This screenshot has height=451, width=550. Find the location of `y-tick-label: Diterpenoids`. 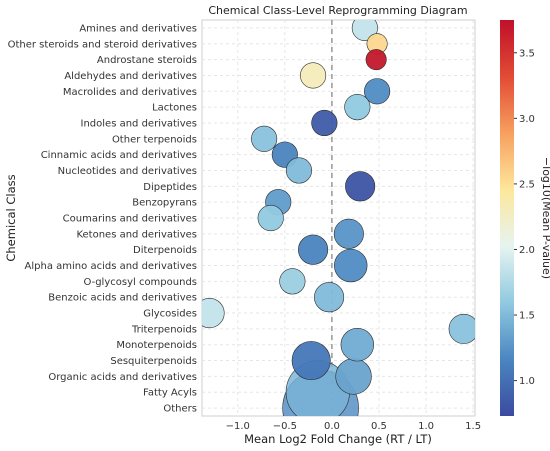

y-tick-label: Diterpenoids is located at coordinates (165, 250).